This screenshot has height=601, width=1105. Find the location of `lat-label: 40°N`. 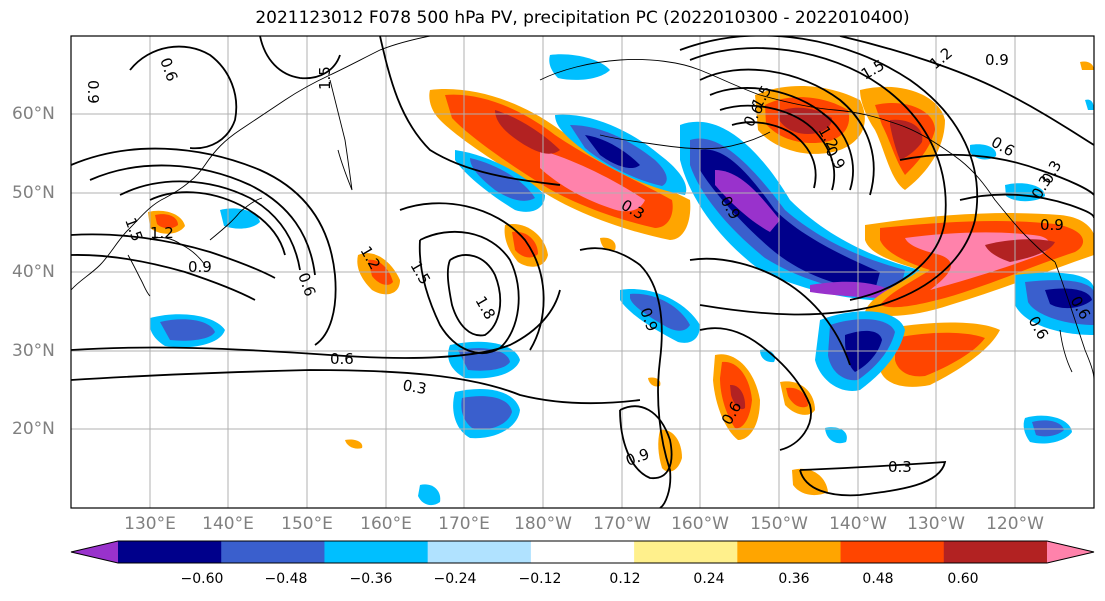

lat-label: 40°N is located at coordinates (33, 272).